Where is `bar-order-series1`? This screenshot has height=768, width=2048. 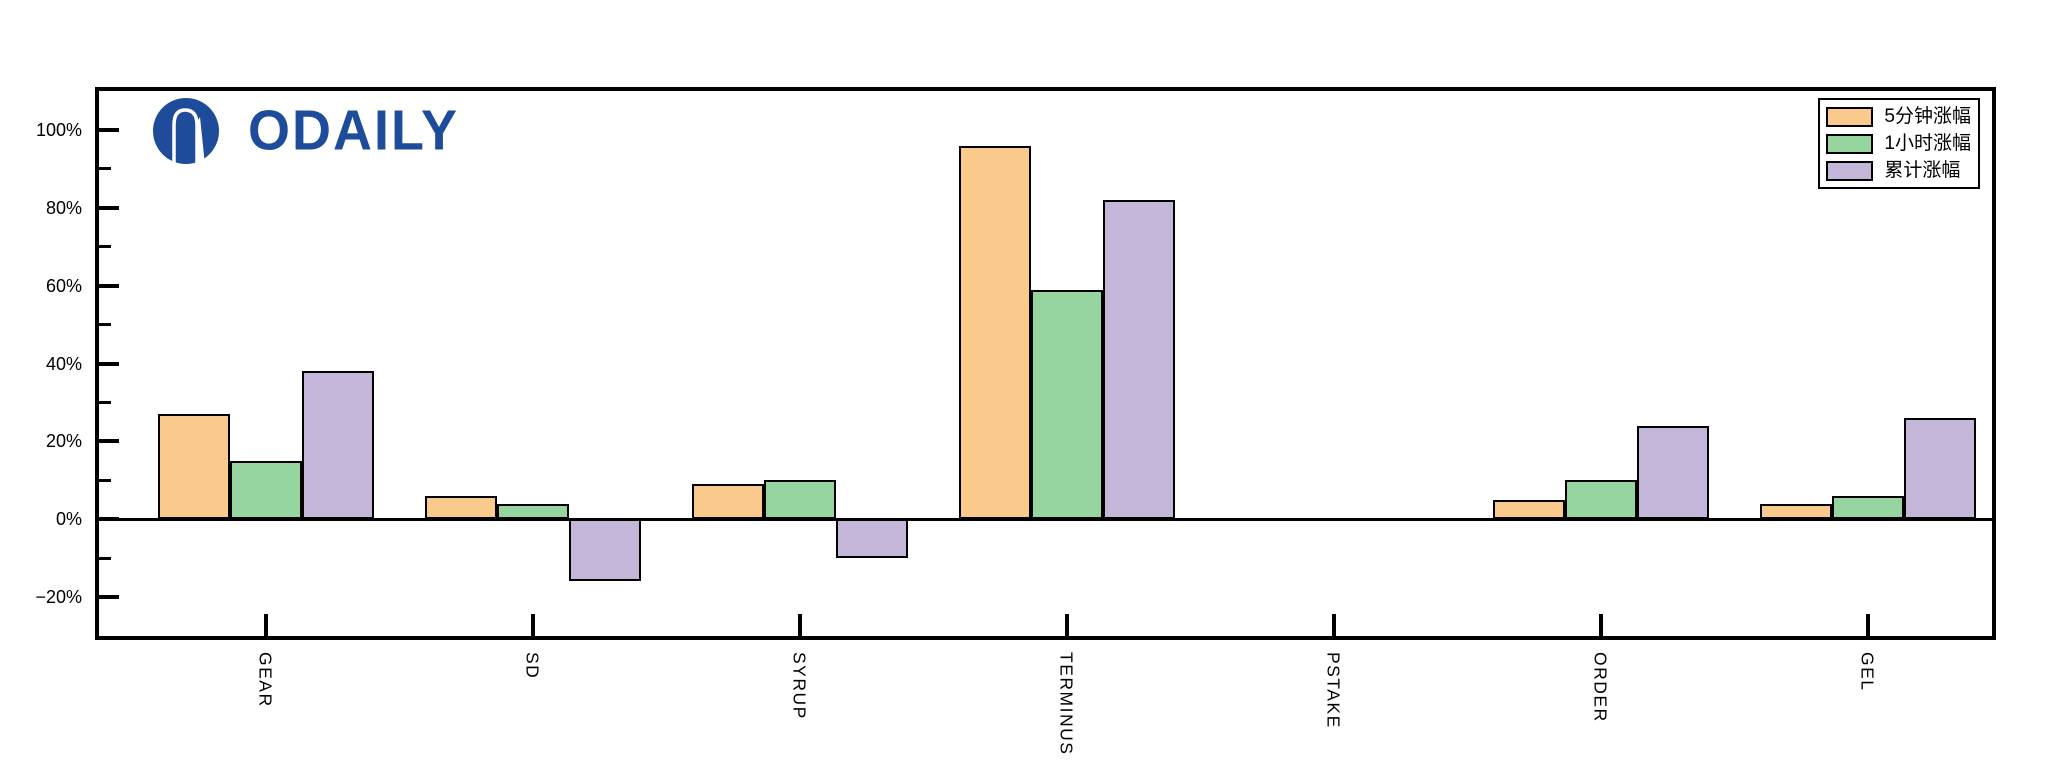
bar-order-series1 is located at coordinates (1529, 509).